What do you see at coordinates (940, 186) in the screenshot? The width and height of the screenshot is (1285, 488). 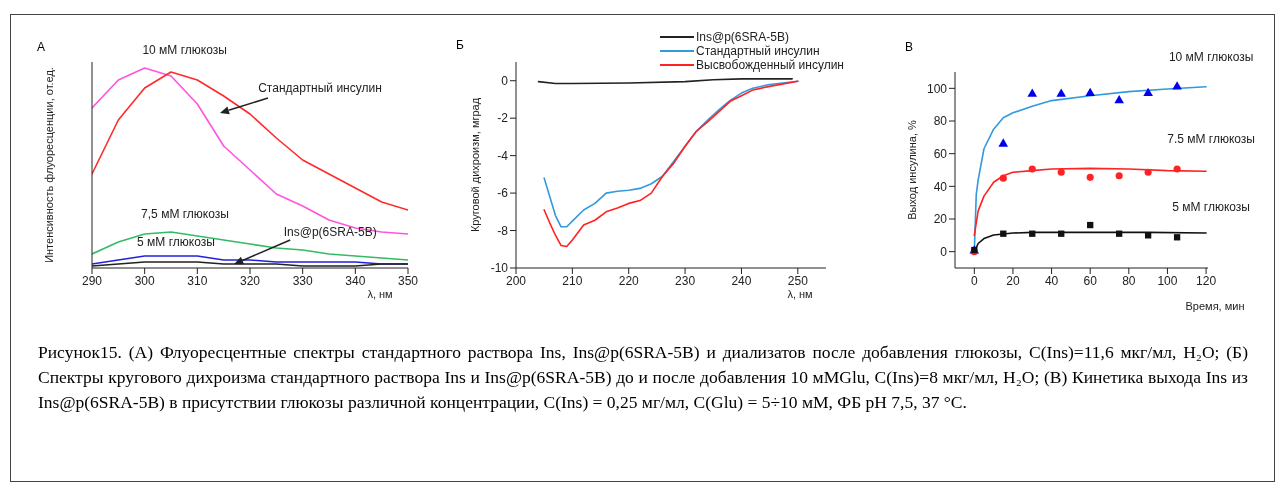 I see `y-tick-label: 40` at bounding box center [940, 186].